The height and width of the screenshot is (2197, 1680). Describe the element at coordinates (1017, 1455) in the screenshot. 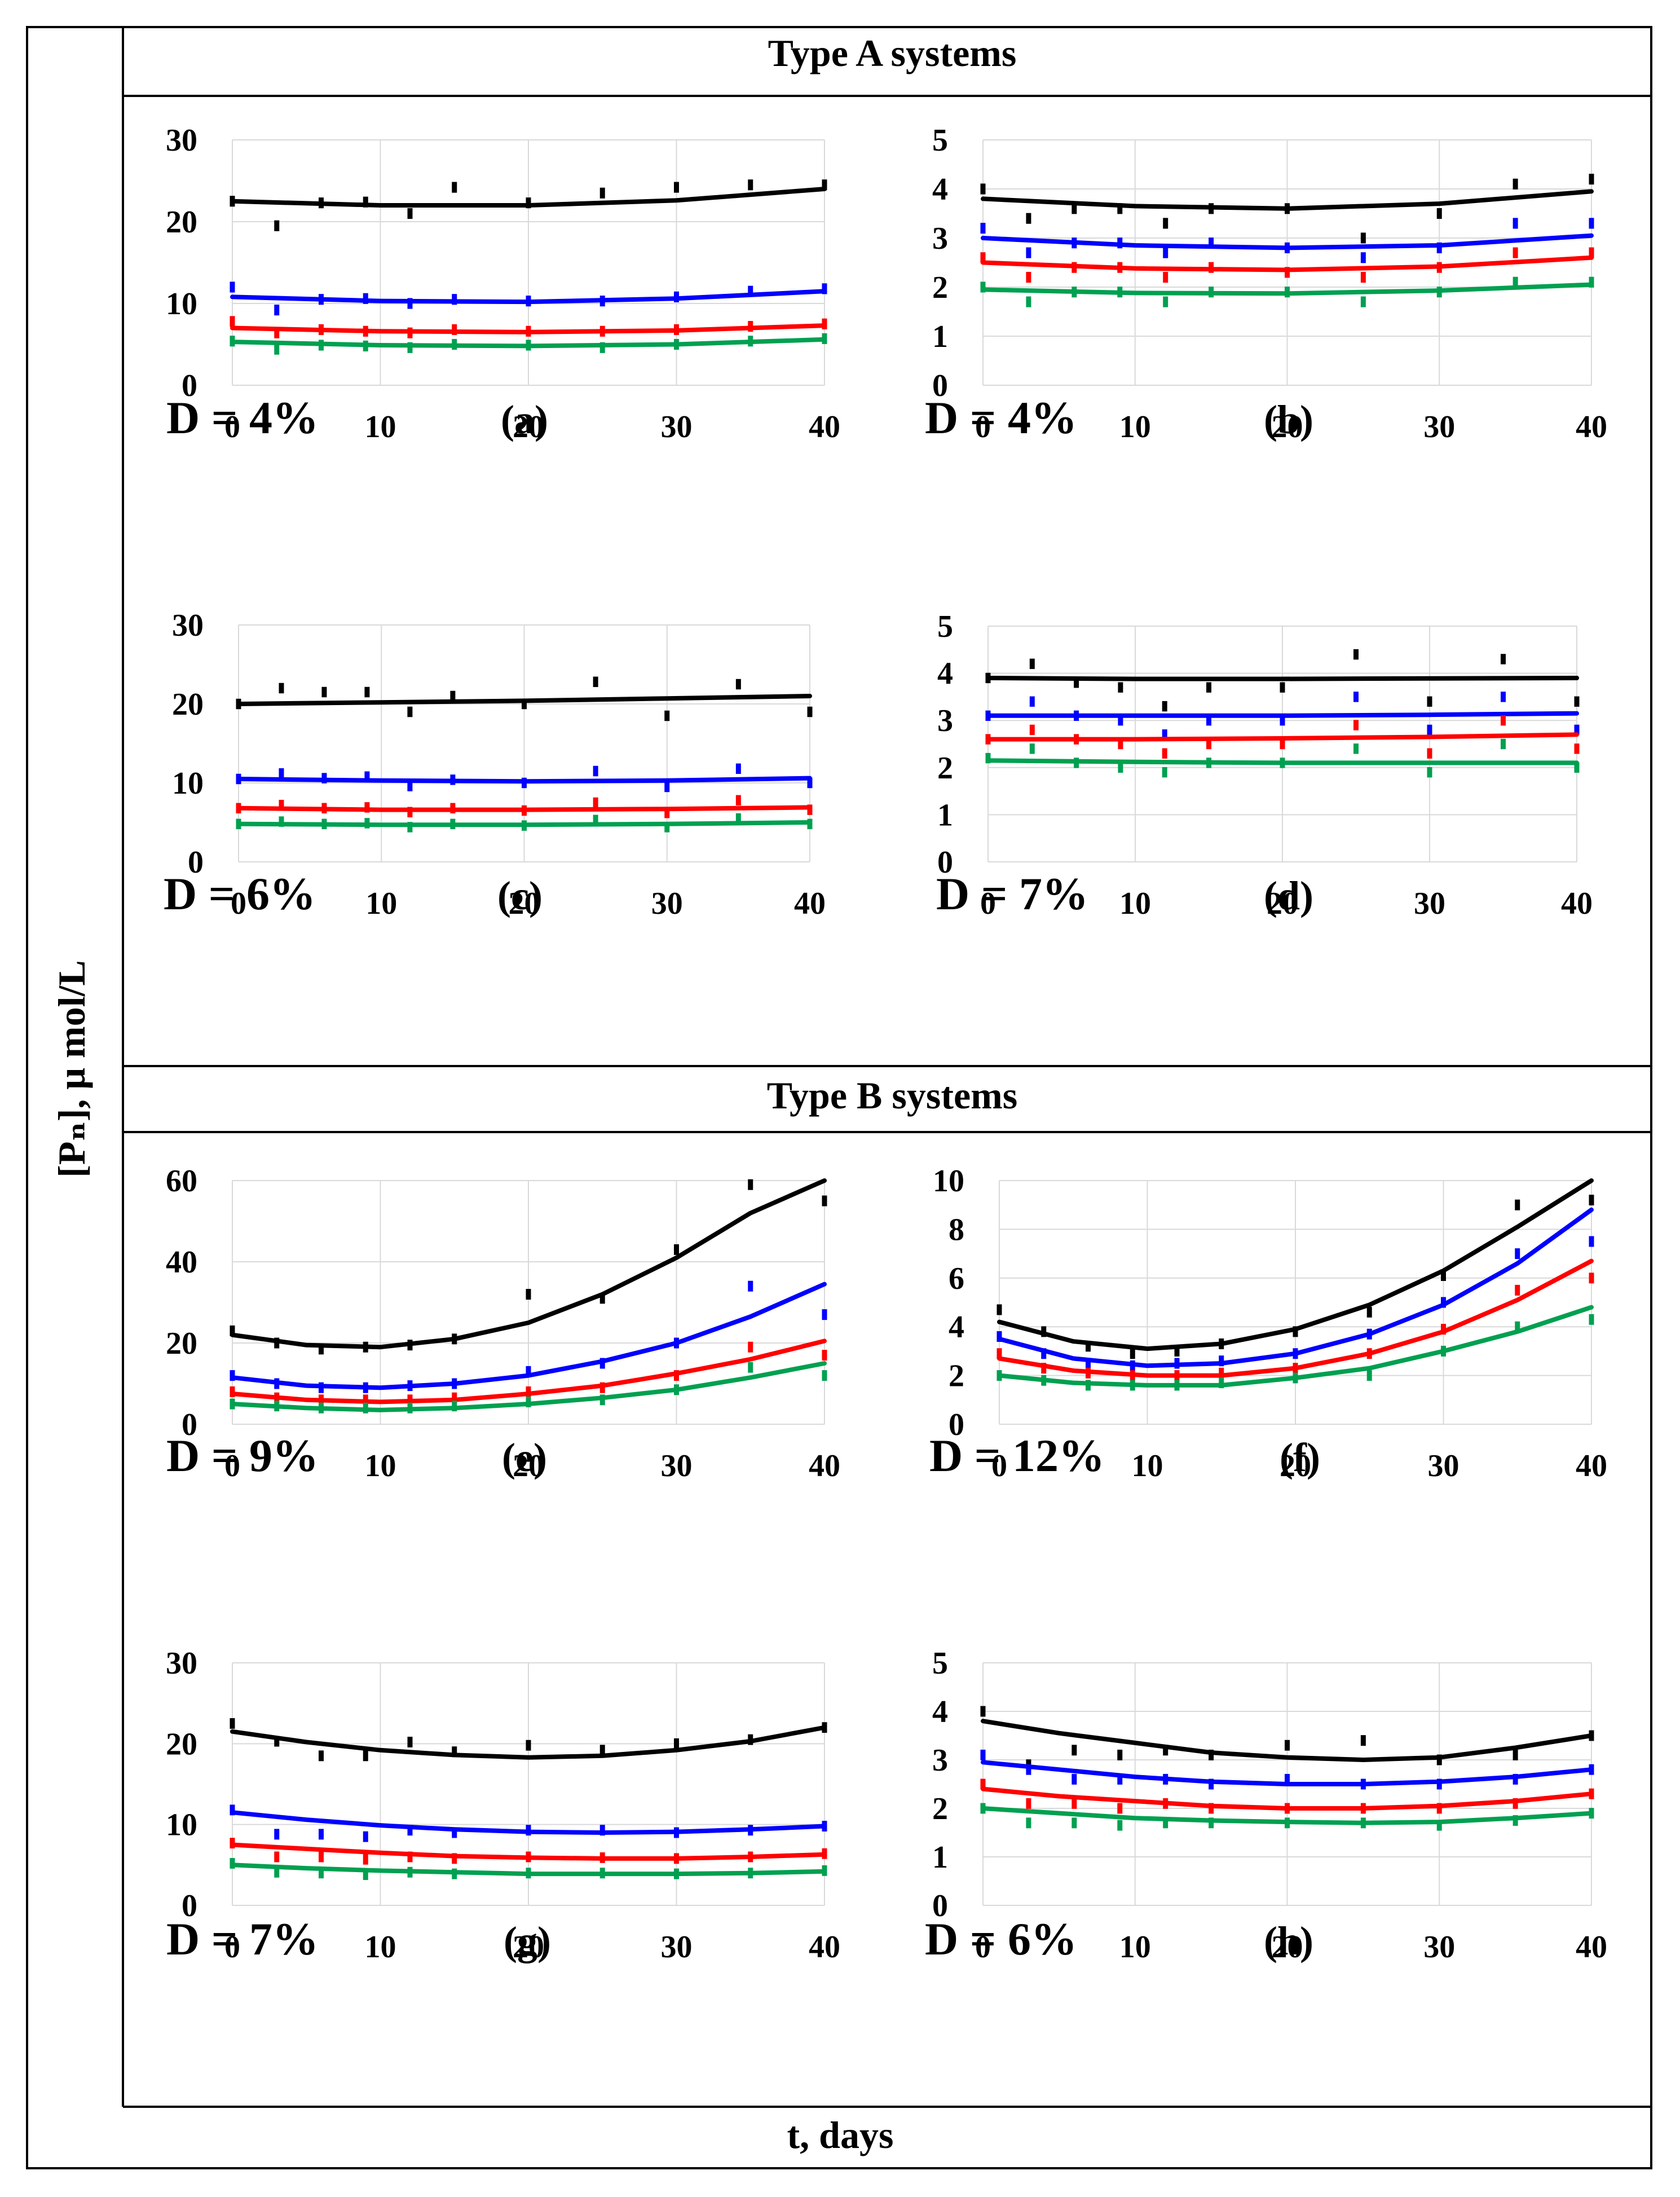

I see `d-label: D = 12%` at that location.